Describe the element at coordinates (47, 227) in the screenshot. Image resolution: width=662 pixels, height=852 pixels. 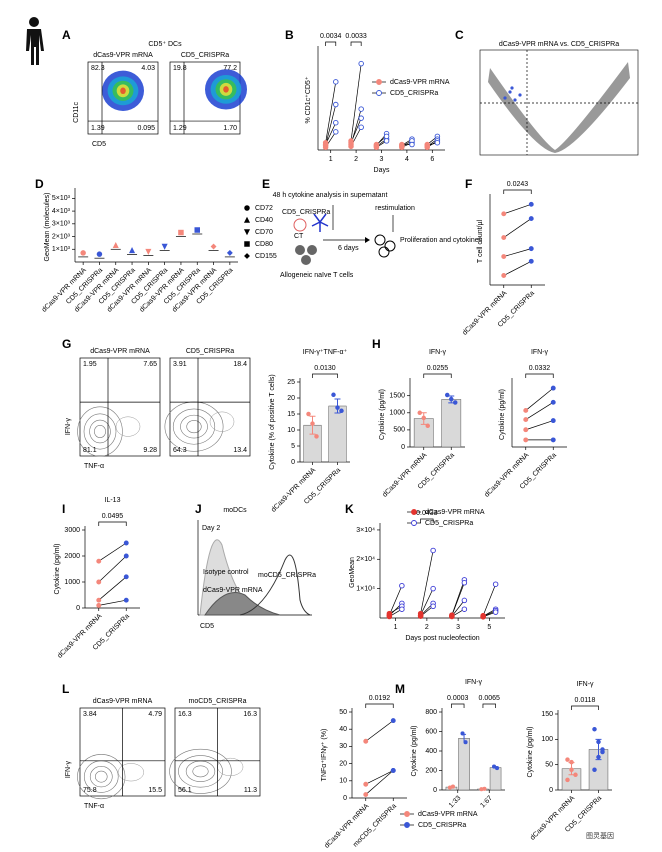
I see `y-axis-label: GeoMean (molecules)` at that location.